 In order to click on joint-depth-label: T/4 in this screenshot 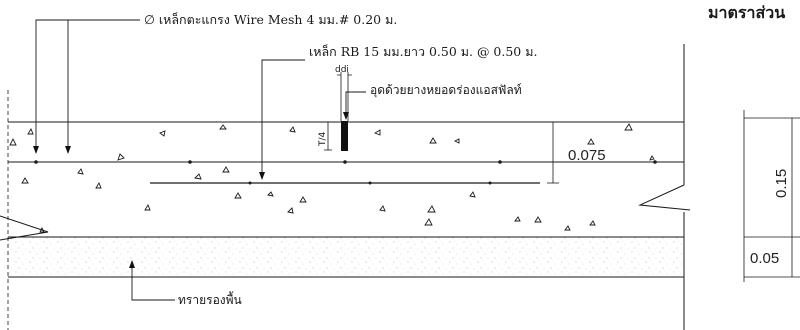, I will do `click(323, 139)`.